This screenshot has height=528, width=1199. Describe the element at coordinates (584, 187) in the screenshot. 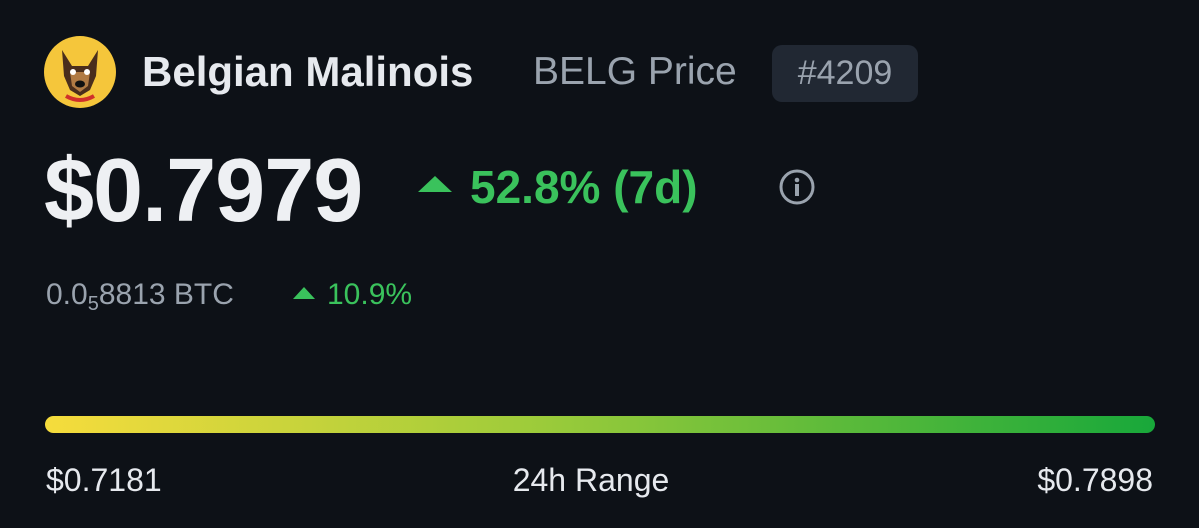

I see `price-change: 52.8% (7d)` at that location.